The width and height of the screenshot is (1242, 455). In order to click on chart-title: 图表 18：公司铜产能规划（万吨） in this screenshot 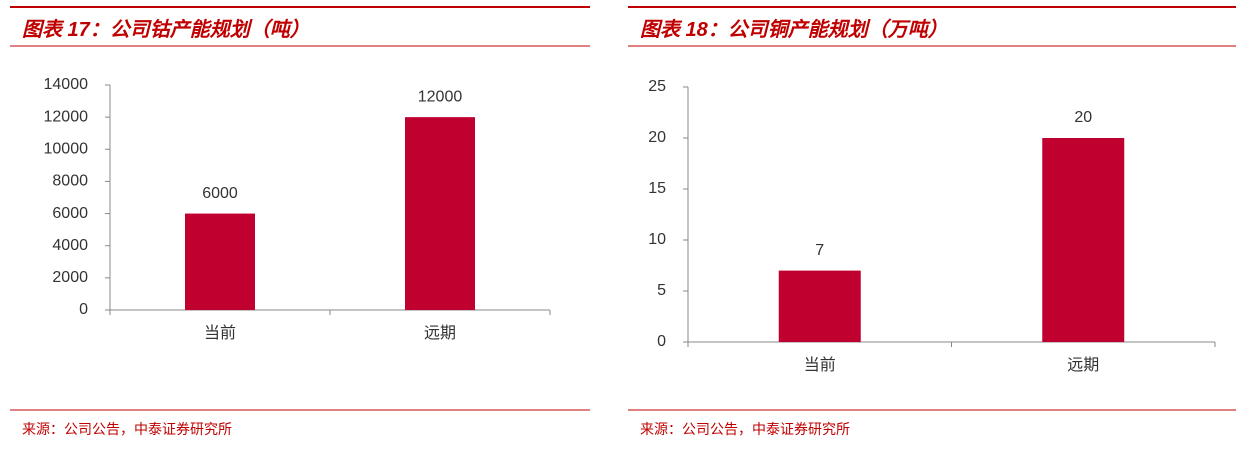, I will do `click(794, 29)`.